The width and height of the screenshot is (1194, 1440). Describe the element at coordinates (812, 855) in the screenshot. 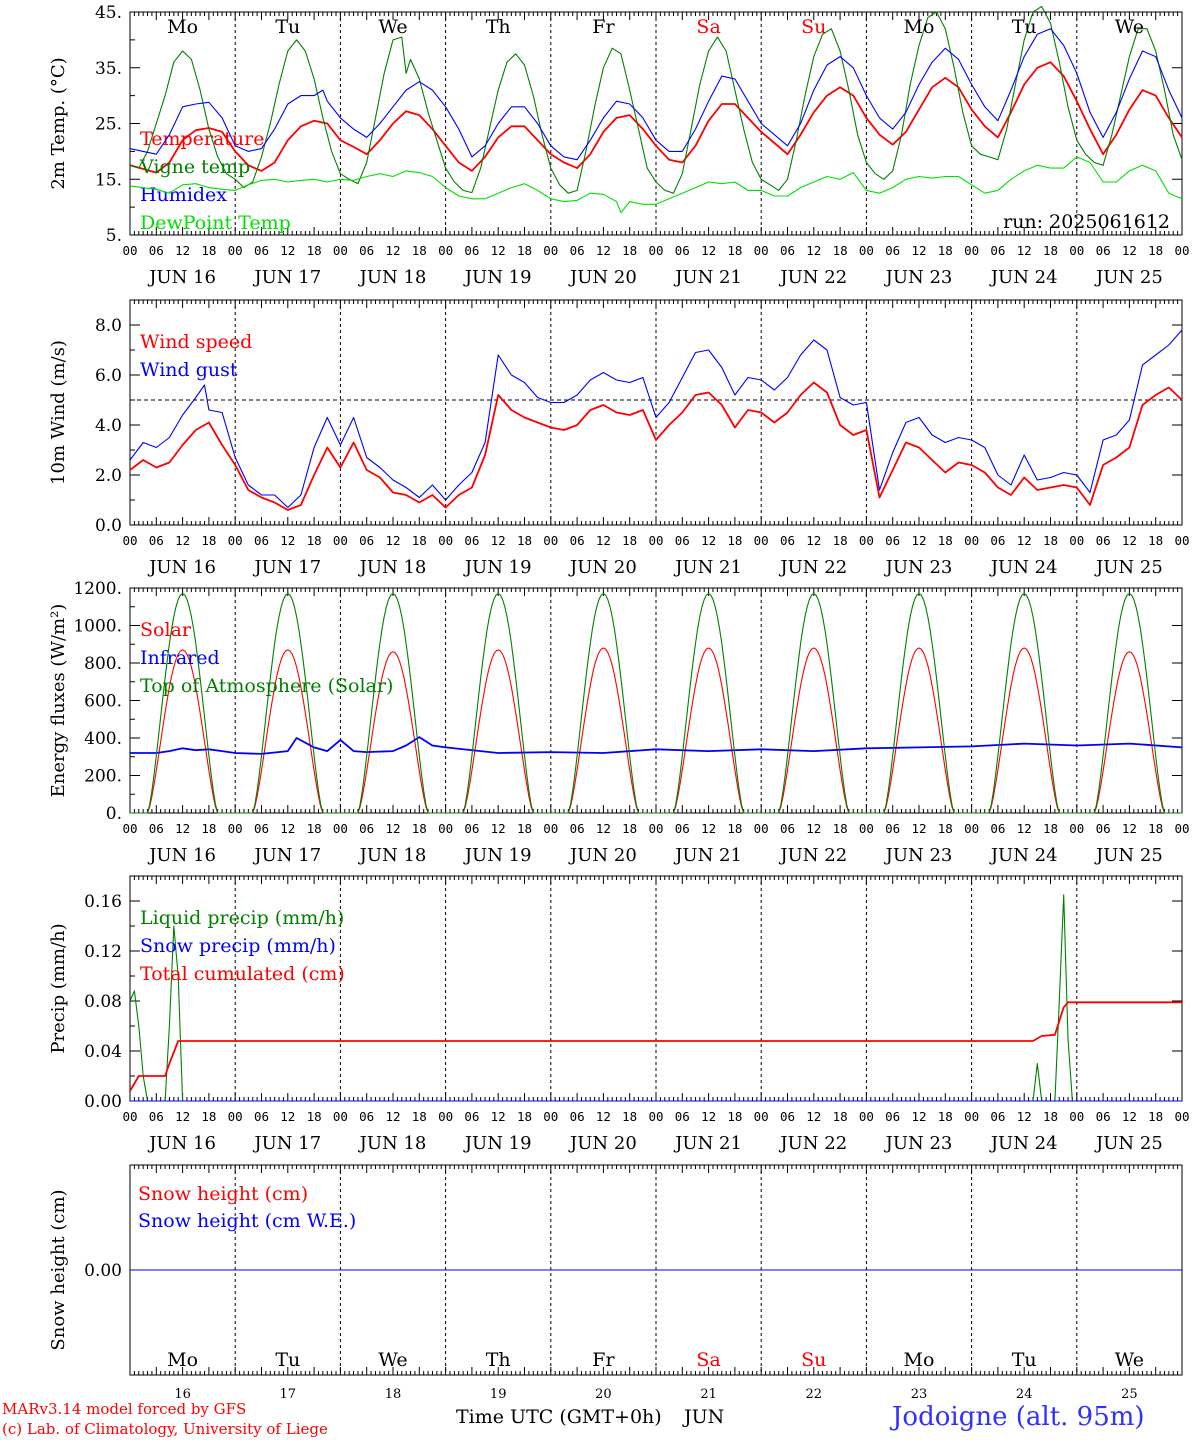

I see `date-label: JUN 22` at that location.